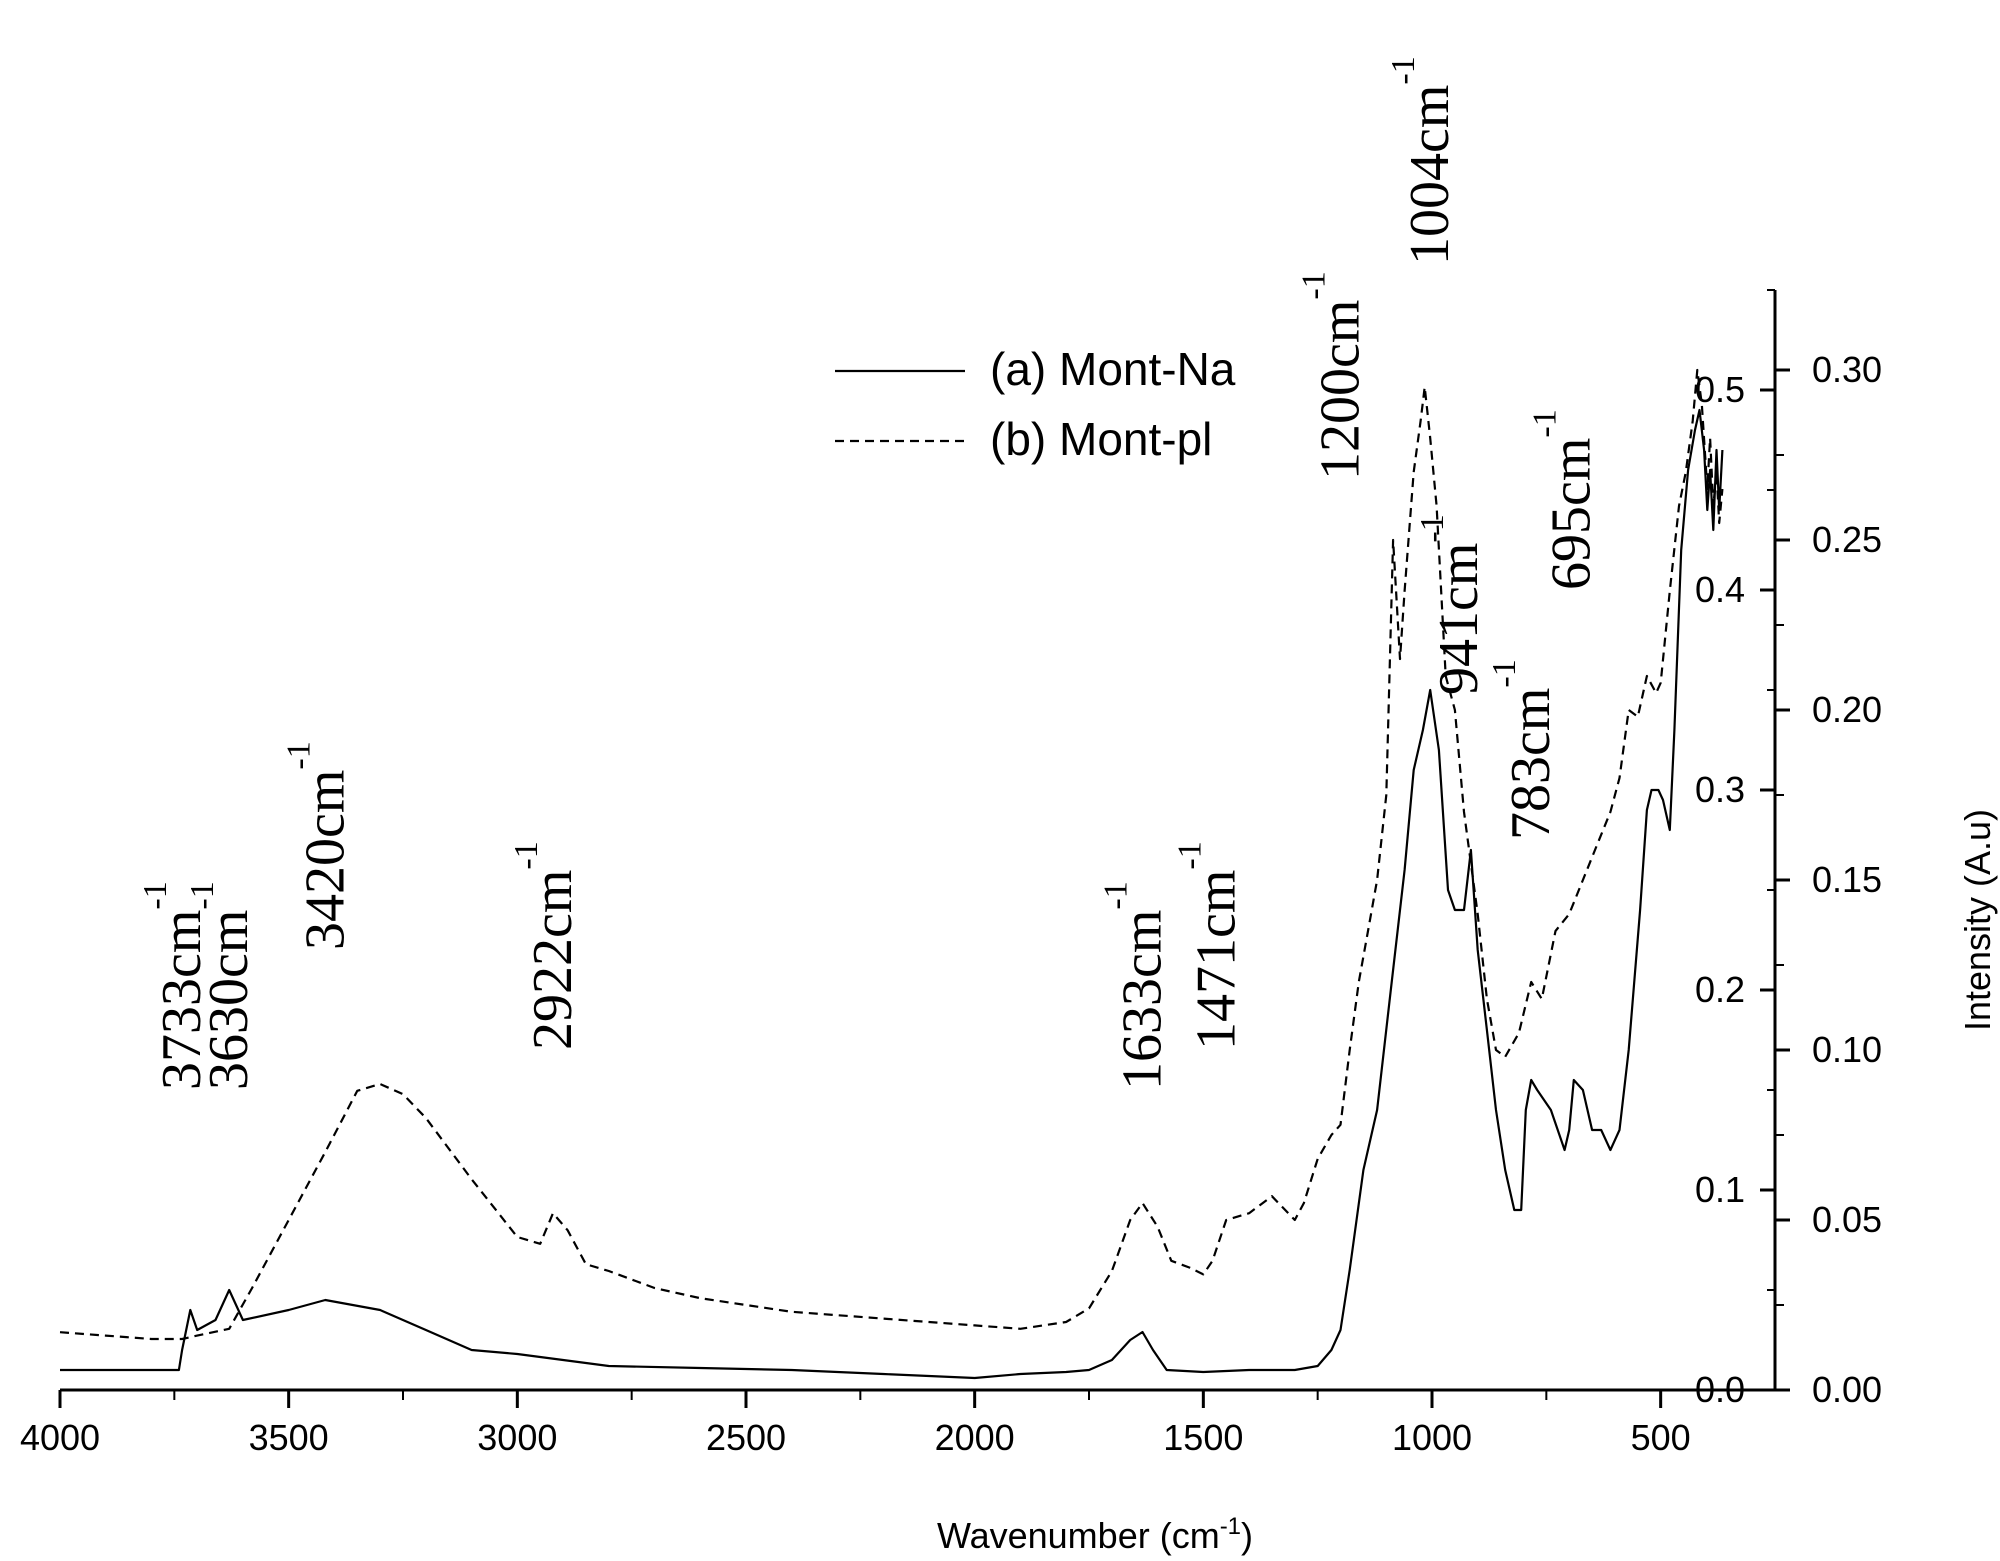  Describe the element at coordinates (553, 960) in the screenshot. I see `peak-annotation-value: 2922cm` at that location.